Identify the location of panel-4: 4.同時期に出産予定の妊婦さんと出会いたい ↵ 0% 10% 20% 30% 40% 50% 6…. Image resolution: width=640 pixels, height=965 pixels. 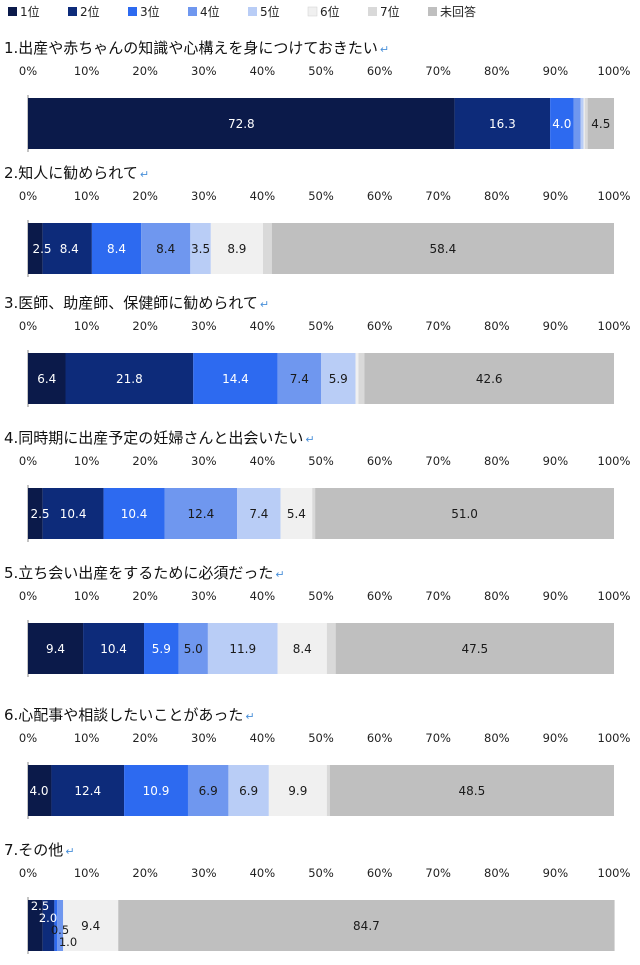
(317, 485).